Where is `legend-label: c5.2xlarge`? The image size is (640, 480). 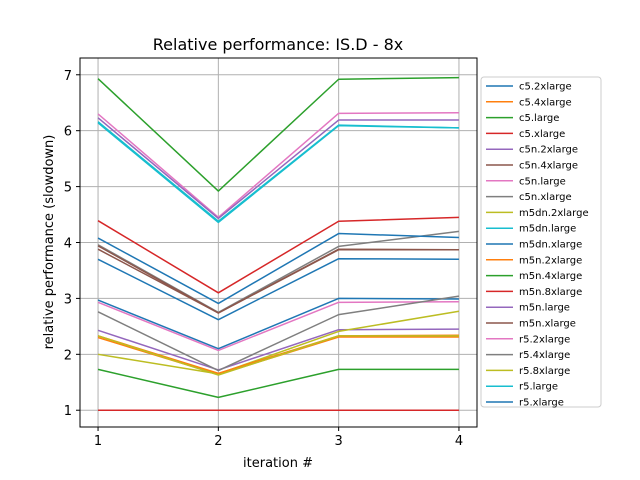
legend-label: c5.2xlarge is located at coordinates (545, 87).